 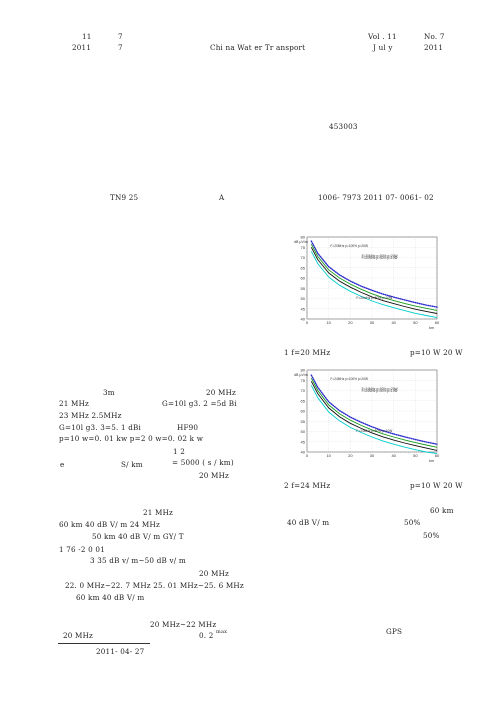 I want to click on header-issue-1: 11, so click(x=87, y=36).